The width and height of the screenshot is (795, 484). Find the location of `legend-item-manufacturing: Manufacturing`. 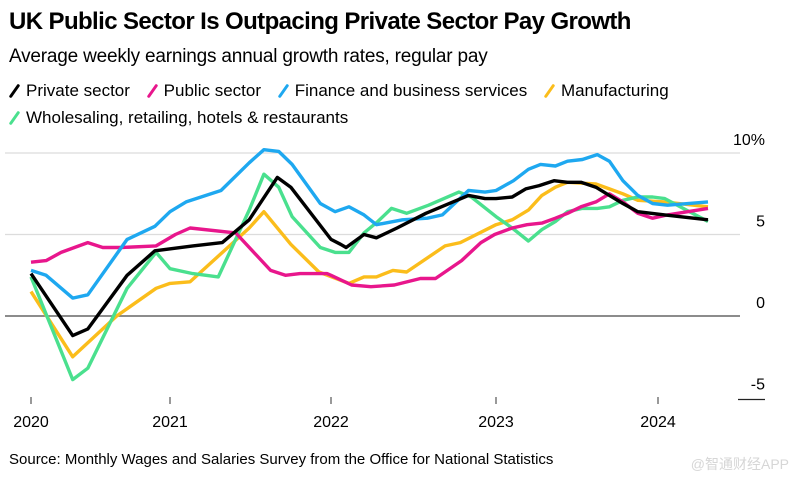

legend-item-manufacturing: Manufacturing is located at coordinates (606, 91).